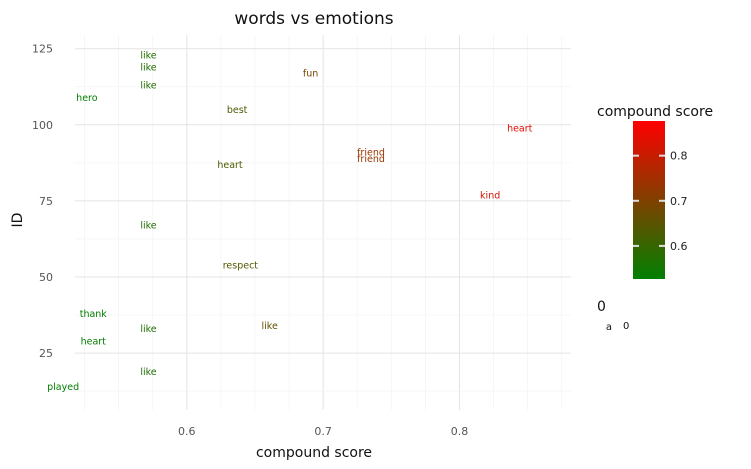 The image size is (751, 469). I want to click on x-tick-label: 0.6, so click(187, 431).